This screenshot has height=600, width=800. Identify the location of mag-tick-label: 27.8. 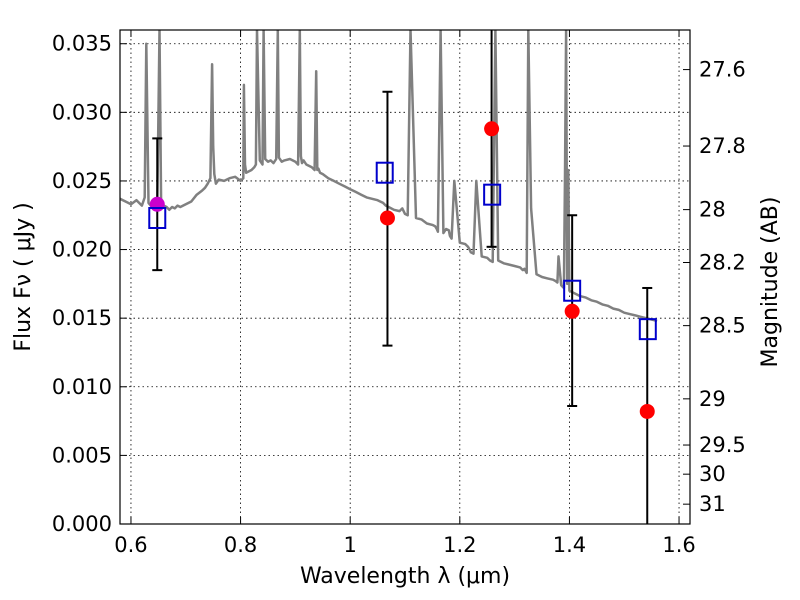
(722, 146).